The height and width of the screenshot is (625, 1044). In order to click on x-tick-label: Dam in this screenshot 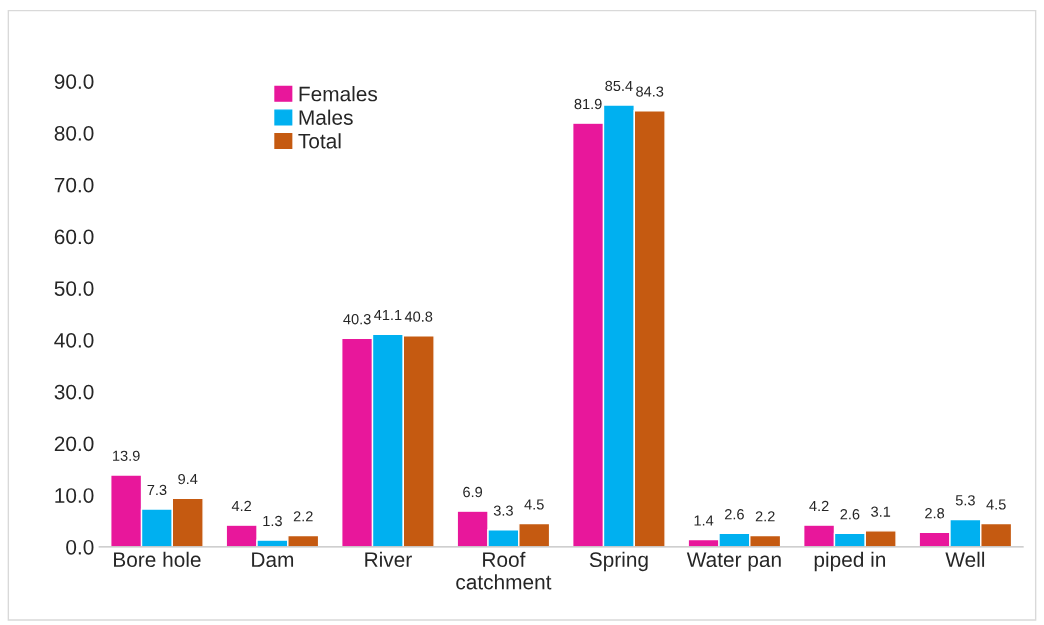, I will do `click(273, 560)`.